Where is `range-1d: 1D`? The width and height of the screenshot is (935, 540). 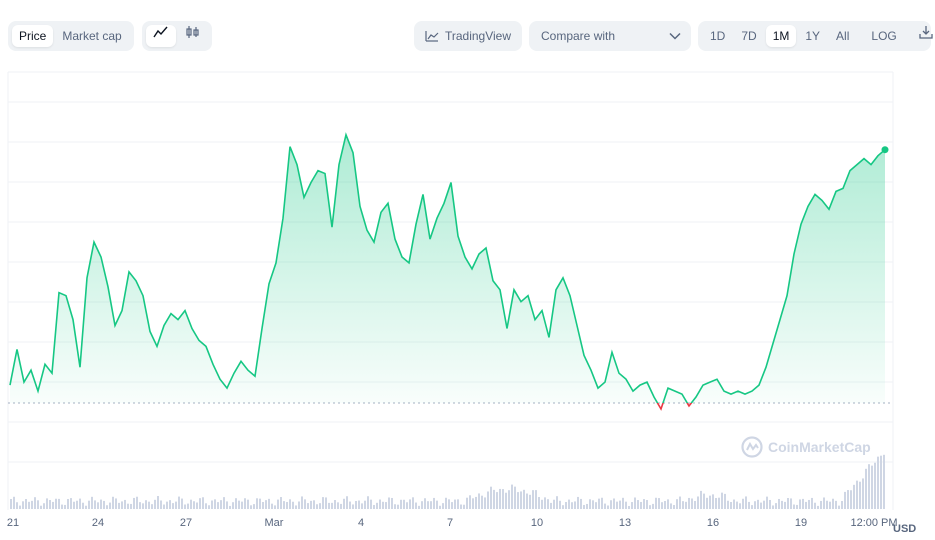
range-1d: 1D is located at coordinates (718, 36).